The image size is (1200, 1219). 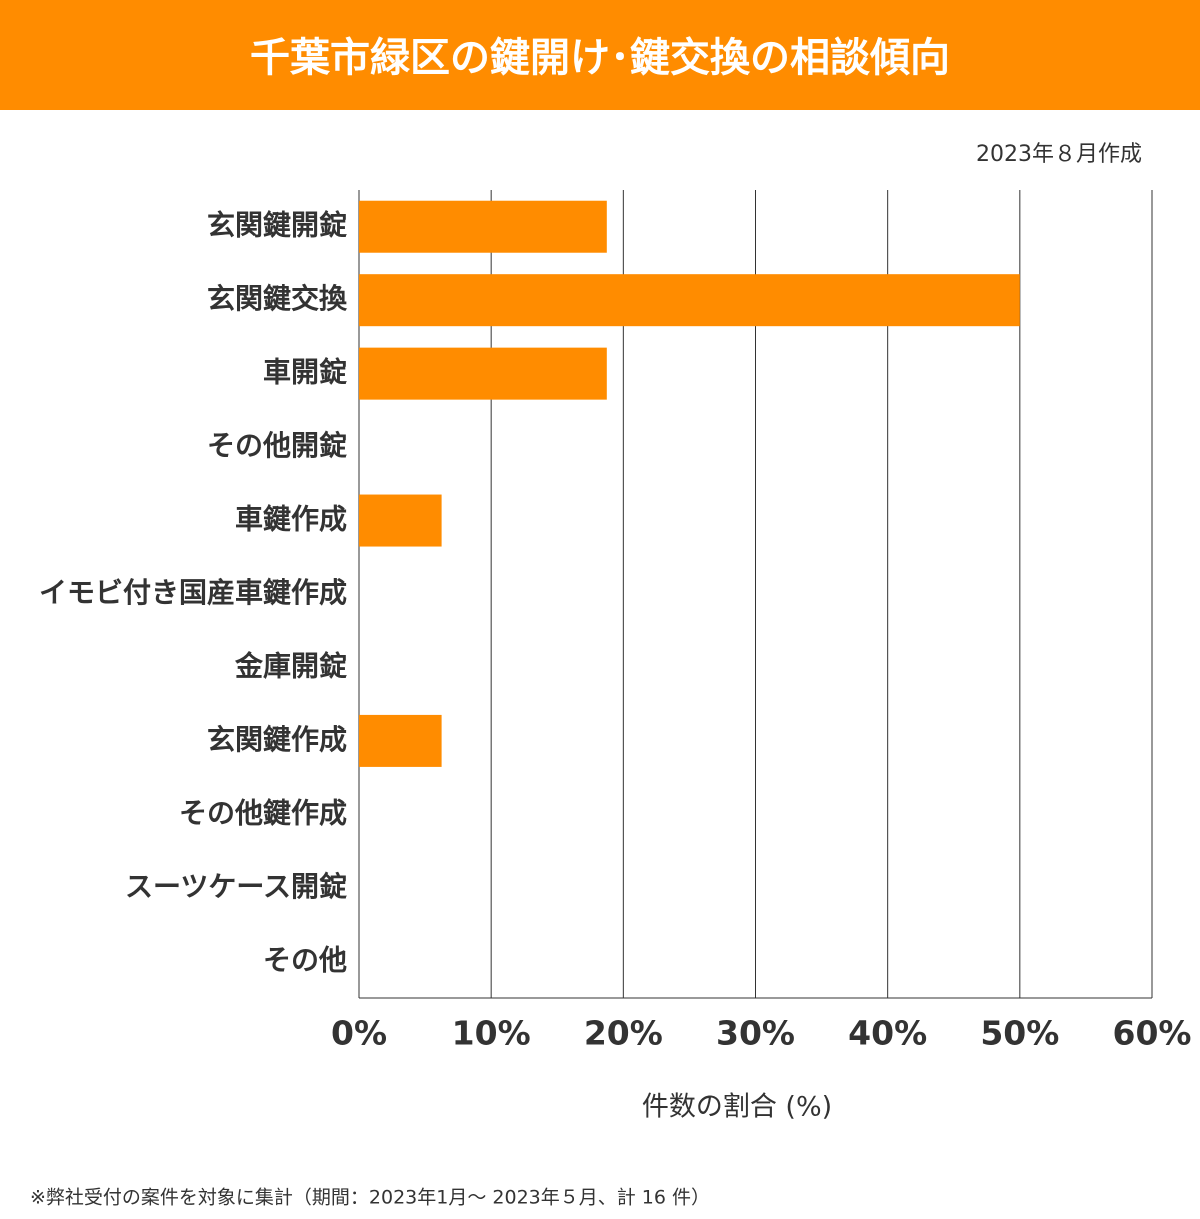 What do you see at coordinates (263, 812) in the screenshot?
I see `y-tick-label: その他鍵作成` at bounding box center [263, 812].